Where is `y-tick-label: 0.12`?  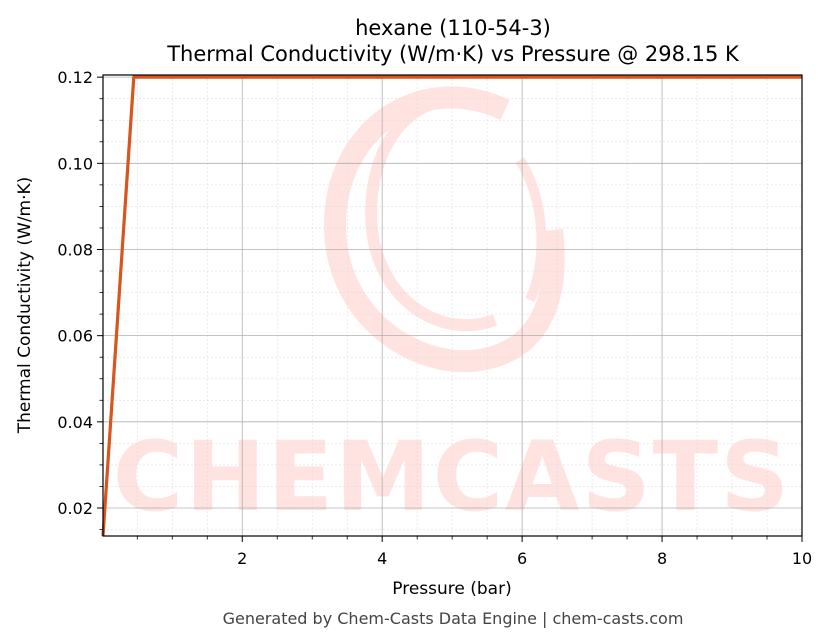
y-tick-label: 0.12 is located at coordinates (75, 77).